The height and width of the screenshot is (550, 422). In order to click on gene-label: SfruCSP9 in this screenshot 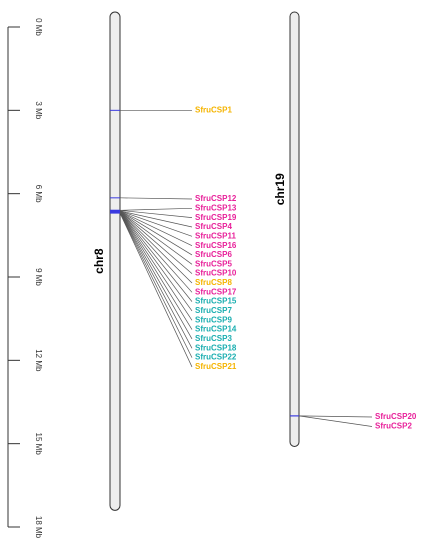, I will do `click(213, 319)`.